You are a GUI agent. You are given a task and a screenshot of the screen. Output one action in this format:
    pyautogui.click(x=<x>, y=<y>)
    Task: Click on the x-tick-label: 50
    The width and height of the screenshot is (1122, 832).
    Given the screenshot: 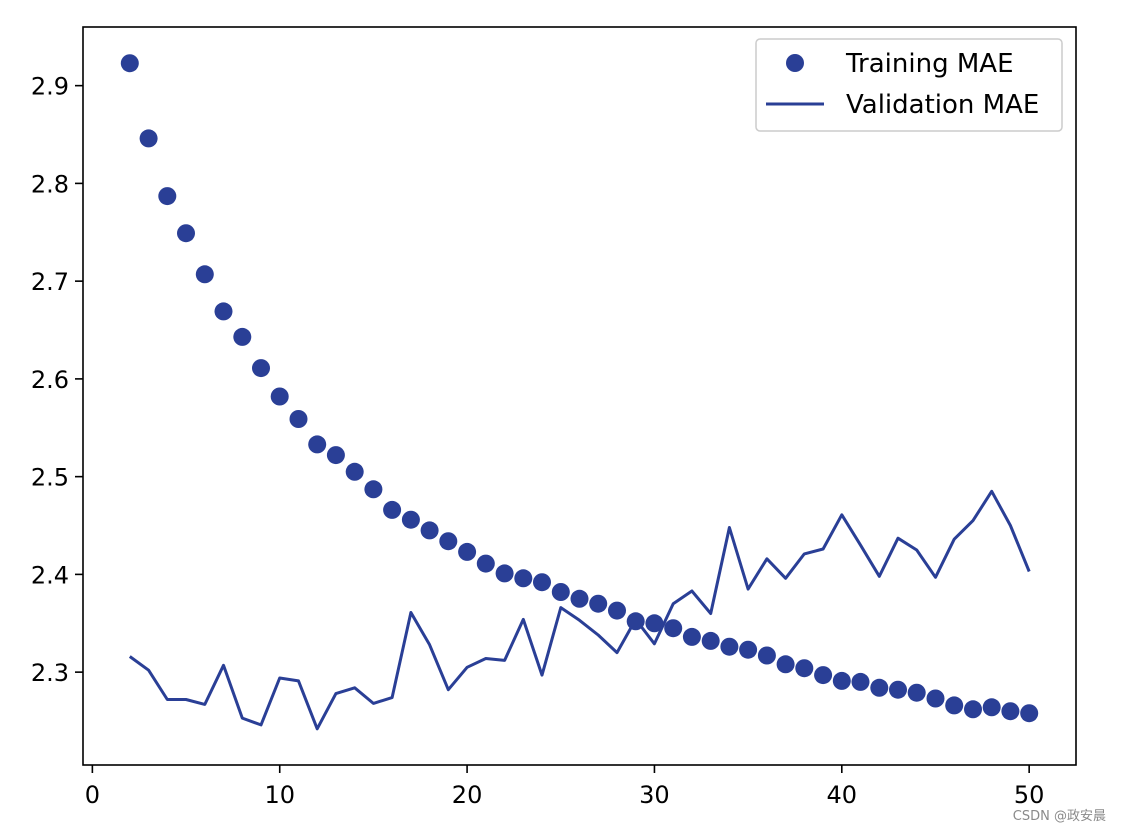 What is the action you would take?
    pyautogui.click(x=1029, y=795)
    